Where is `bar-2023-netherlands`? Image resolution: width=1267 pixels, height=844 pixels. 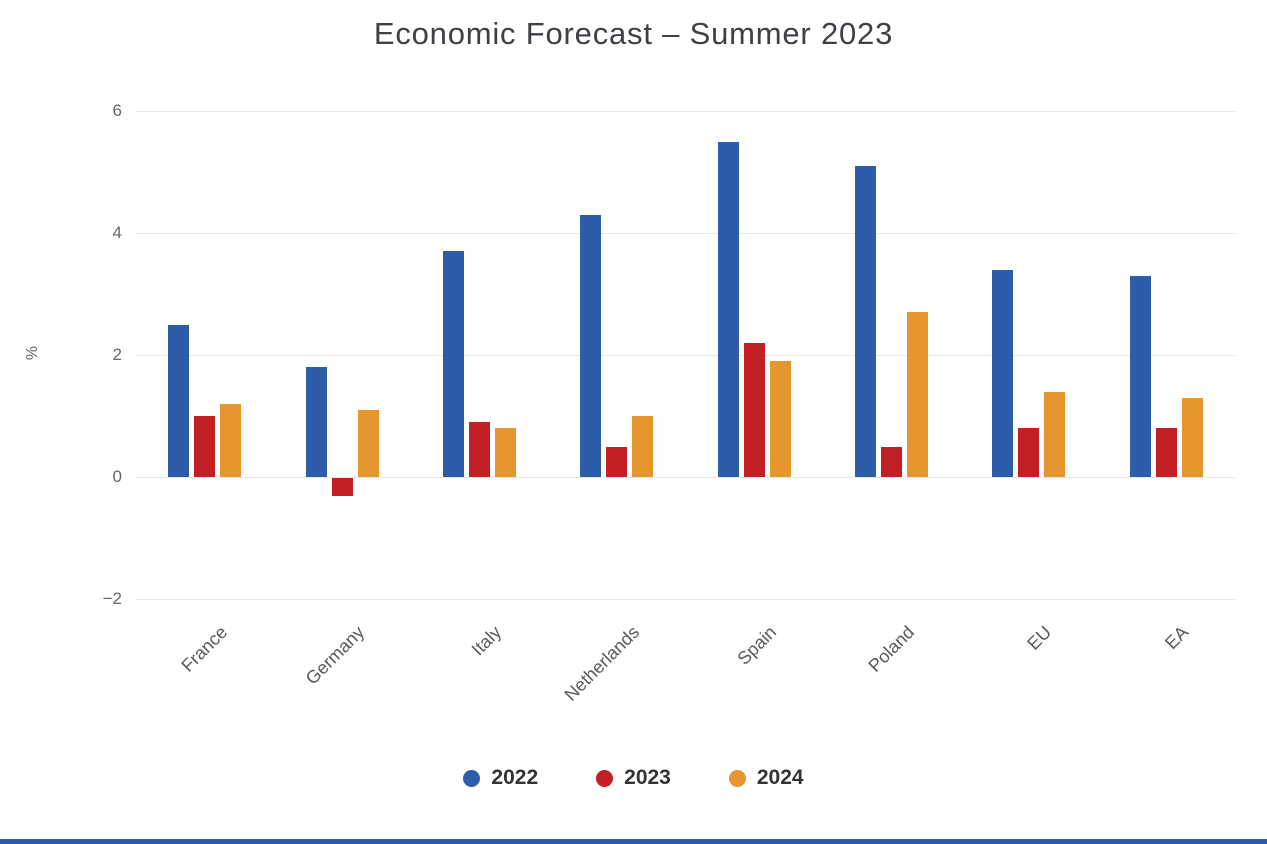 bar-2023-netherlands is located at coordinates (617, 461).